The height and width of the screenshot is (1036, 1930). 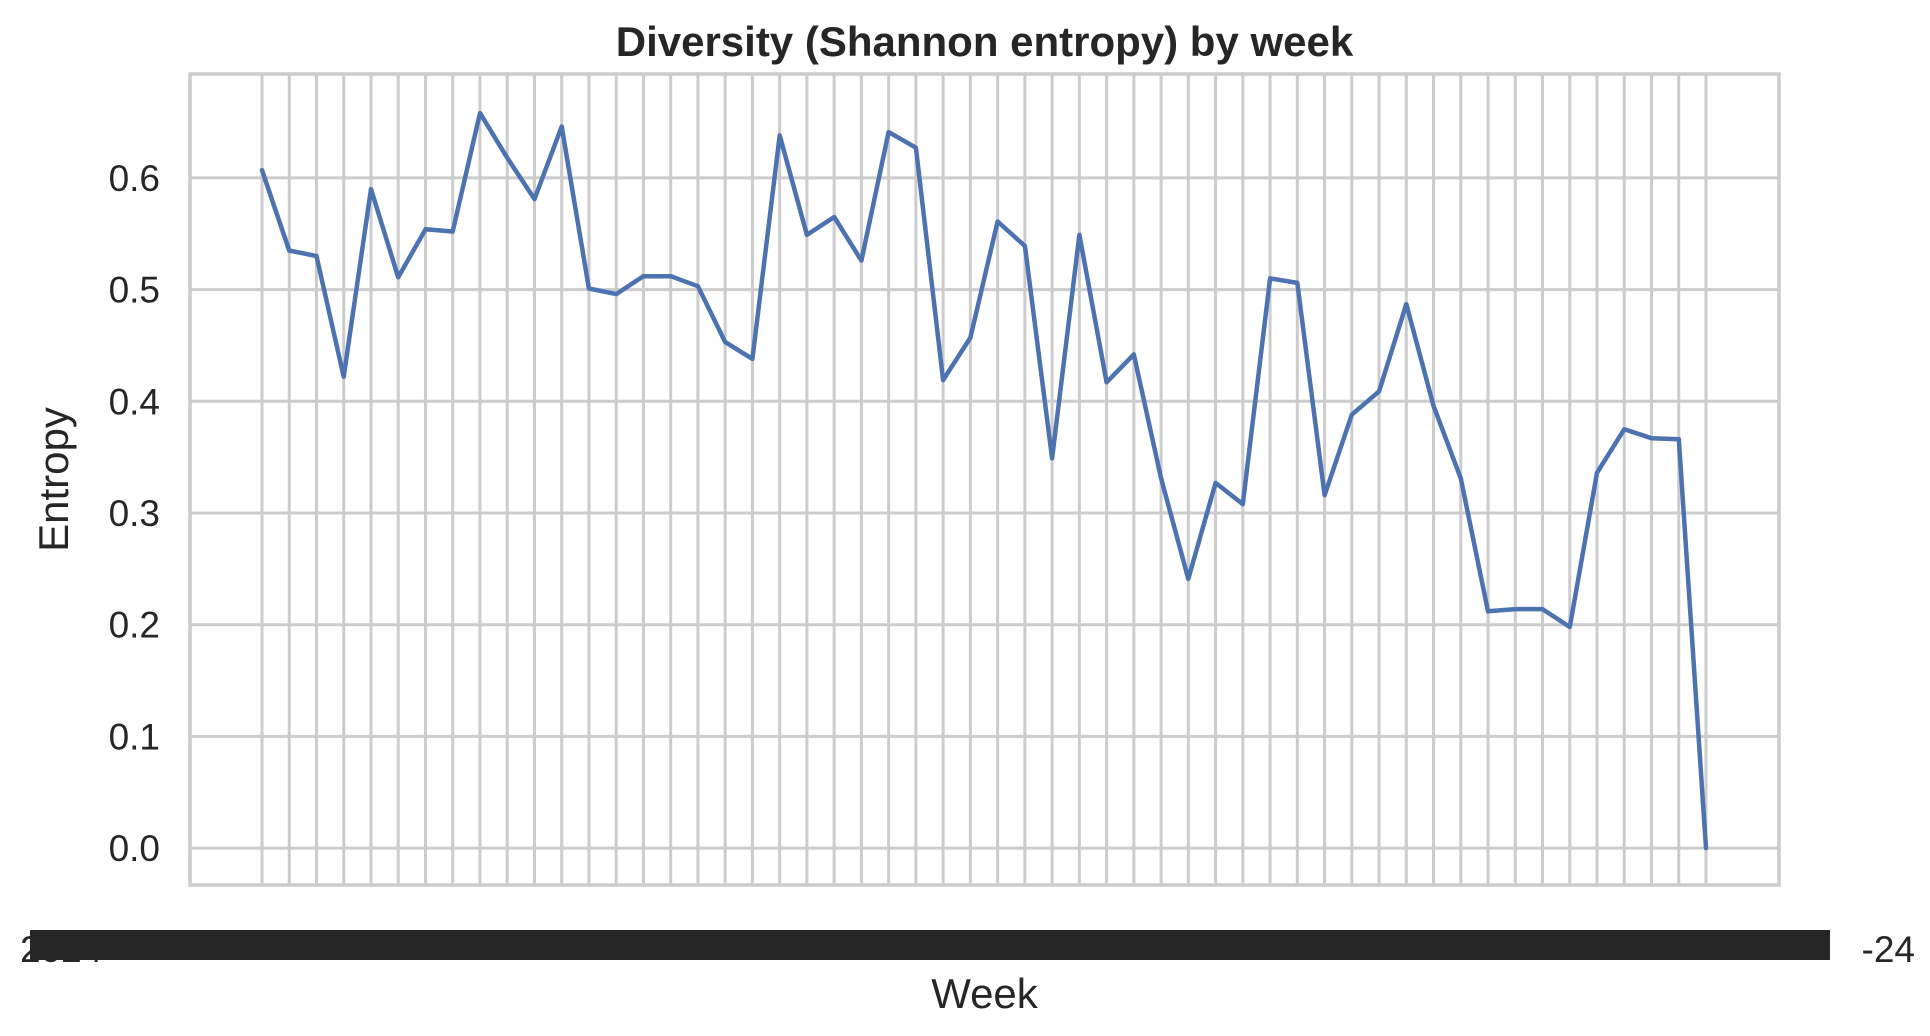 I want to click on y-tick-label: 0.3, so click(x=134, y=513).